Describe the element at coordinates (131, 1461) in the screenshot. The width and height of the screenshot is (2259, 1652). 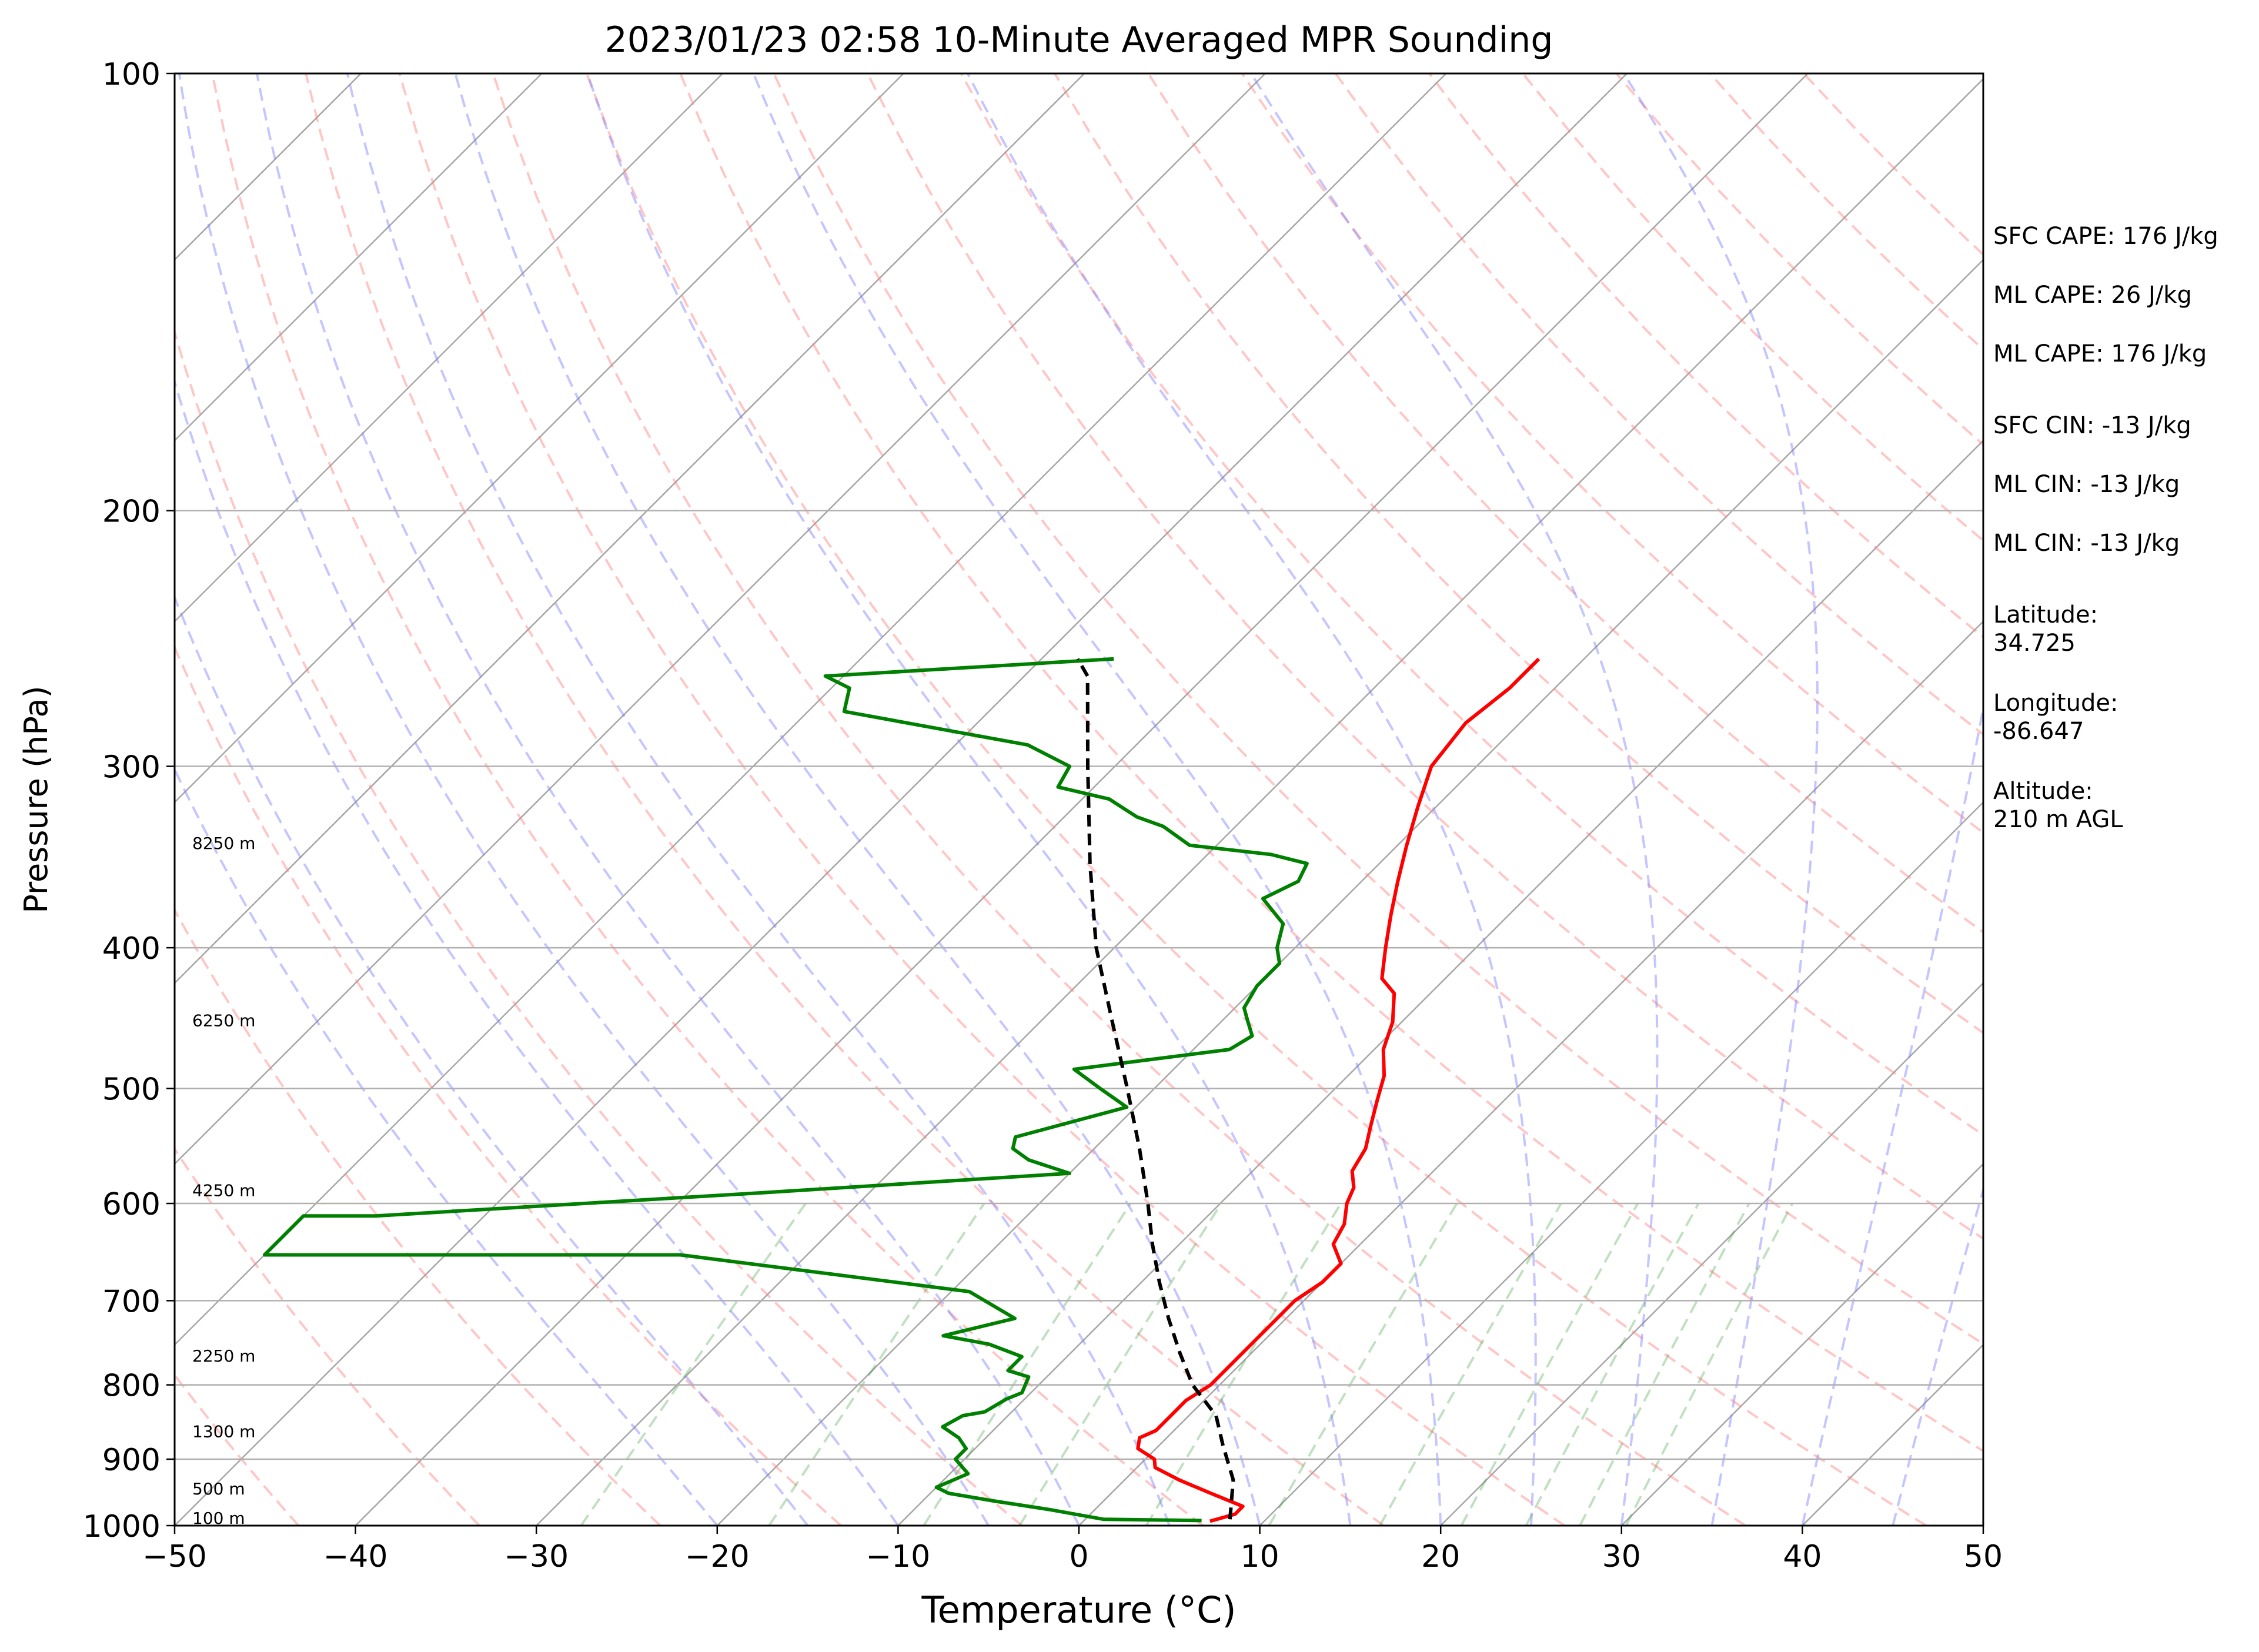
I see `y-tick-label: 900` at that location.